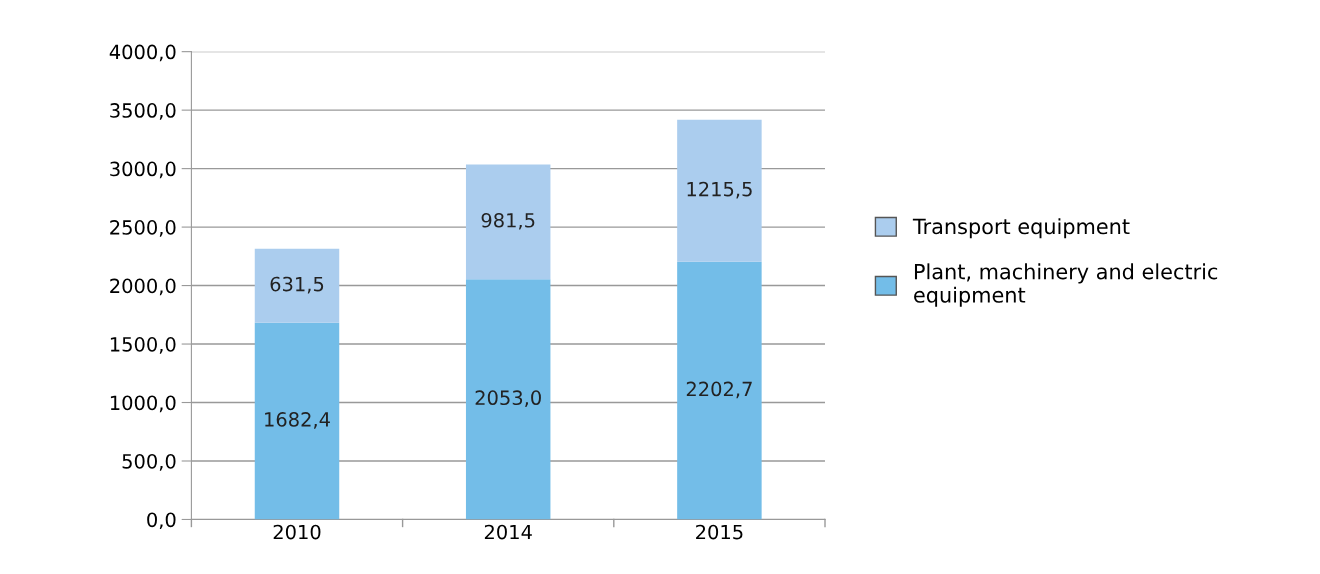 The height and width of the screenshot is (574, 1320). Describe the element at coordinates (143, 170) in the screenshot. I see `y-tick-label: 3000,0` at that location.